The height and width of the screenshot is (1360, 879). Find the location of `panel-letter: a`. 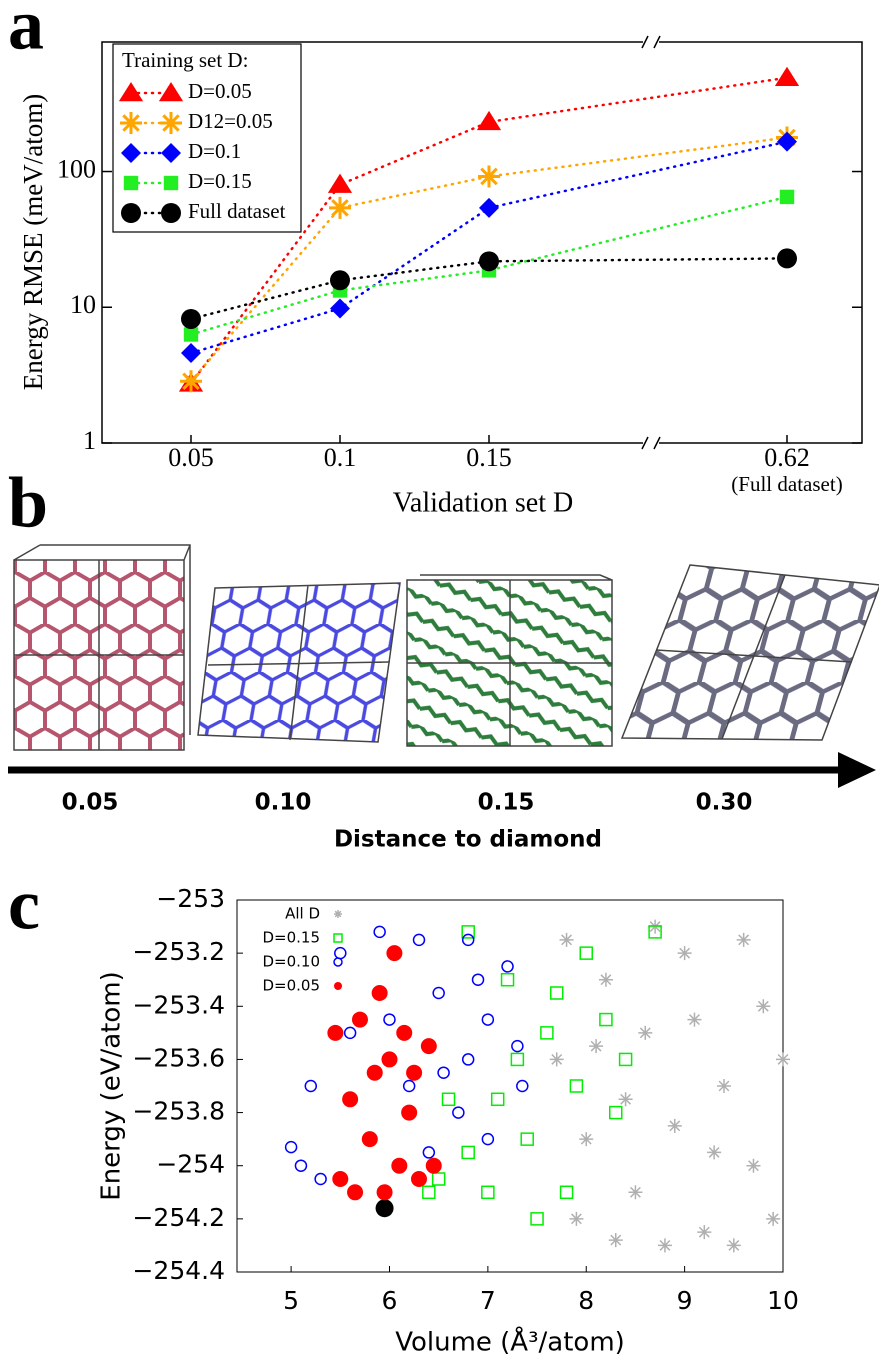

panel-letter: a is located at coordinates (26, 32).